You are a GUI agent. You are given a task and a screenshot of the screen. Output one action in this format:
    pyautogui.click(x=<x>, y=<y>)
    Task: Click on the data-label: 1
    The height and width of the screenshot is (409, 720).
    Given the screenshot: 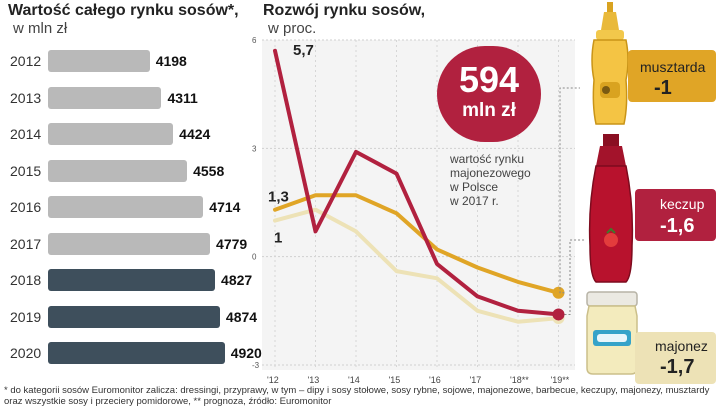 What is the action you would take?
    pyautogui.click(x=278, y=238)
    